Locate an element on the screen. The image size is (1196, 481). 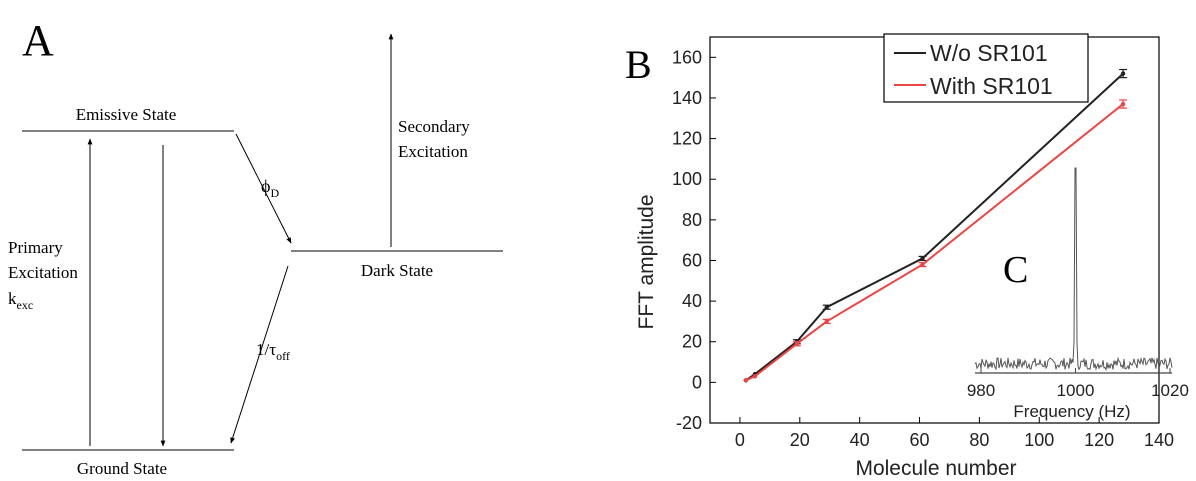
inset-spectrum-line is located at coordinates (1073, 269).